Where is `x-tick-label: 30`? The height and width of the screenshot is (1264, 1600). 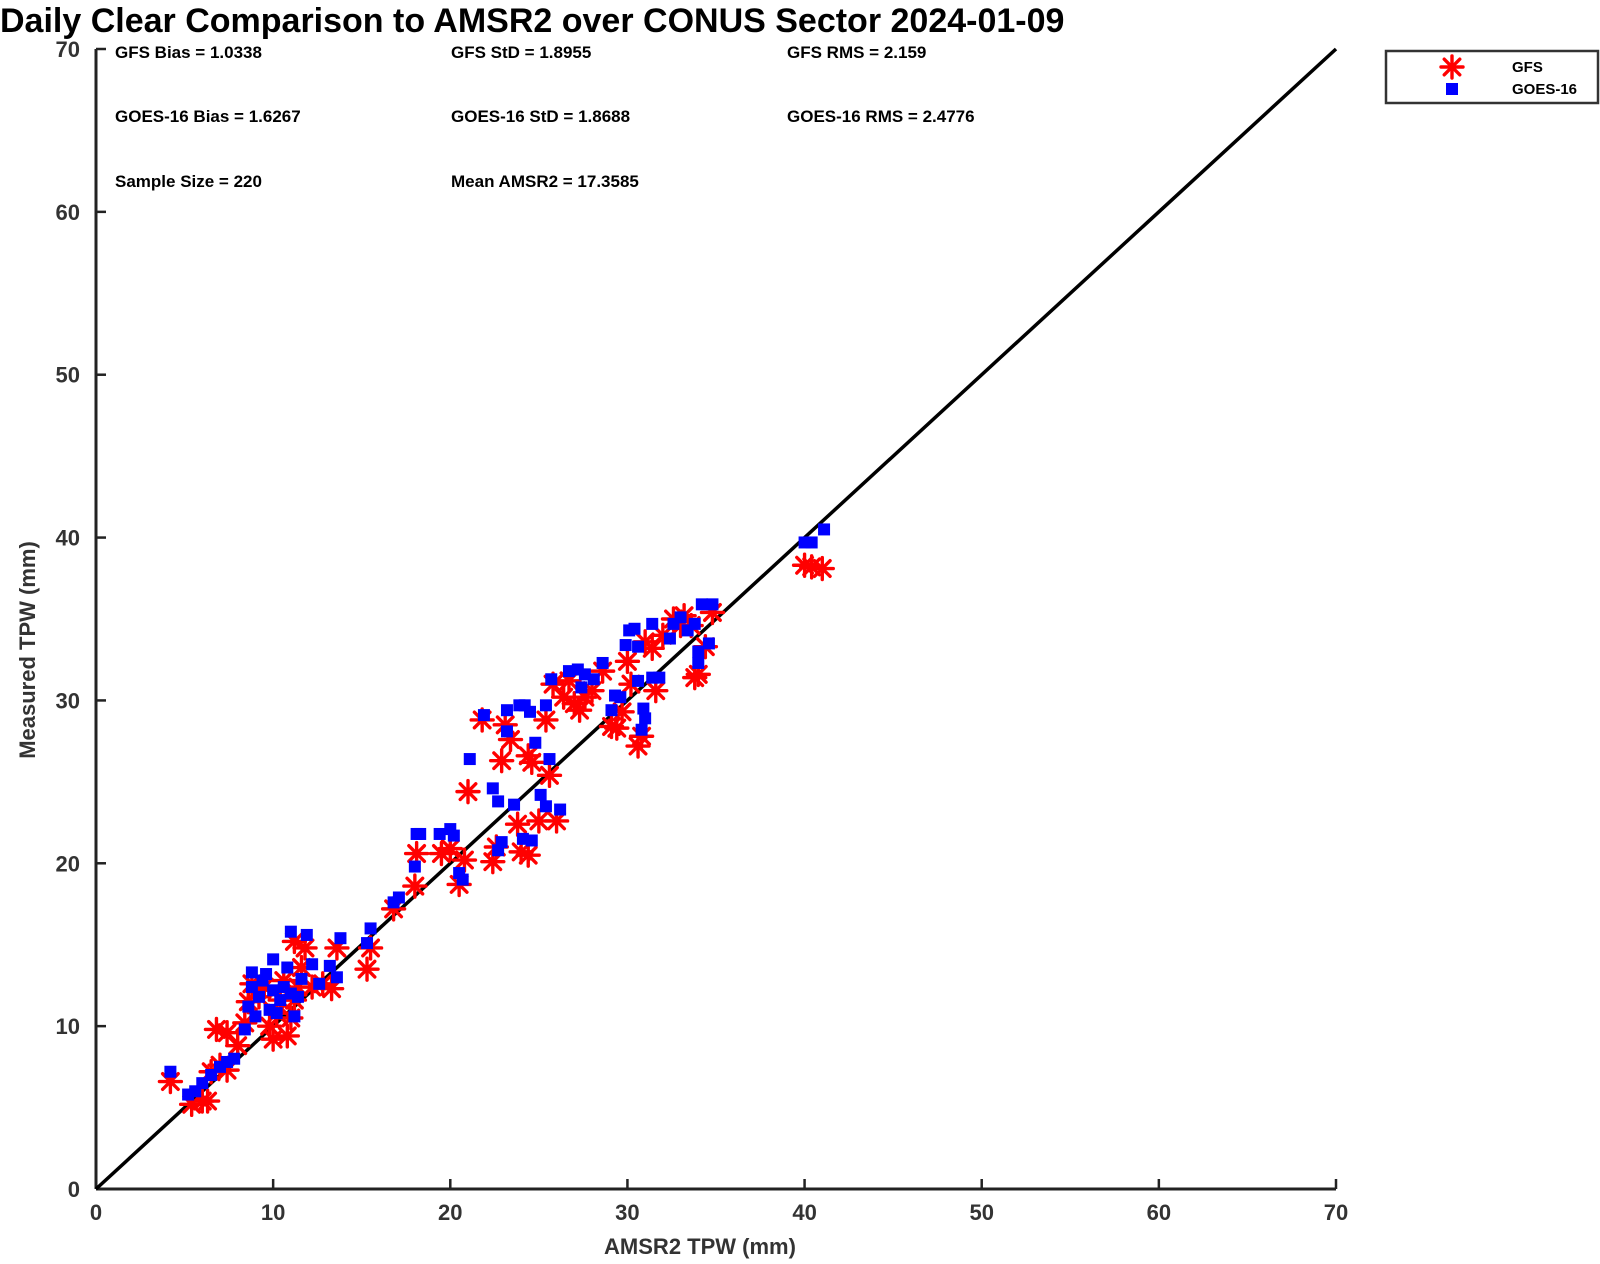
x-tick-label: 30 is located at coordinates (627, 1212).